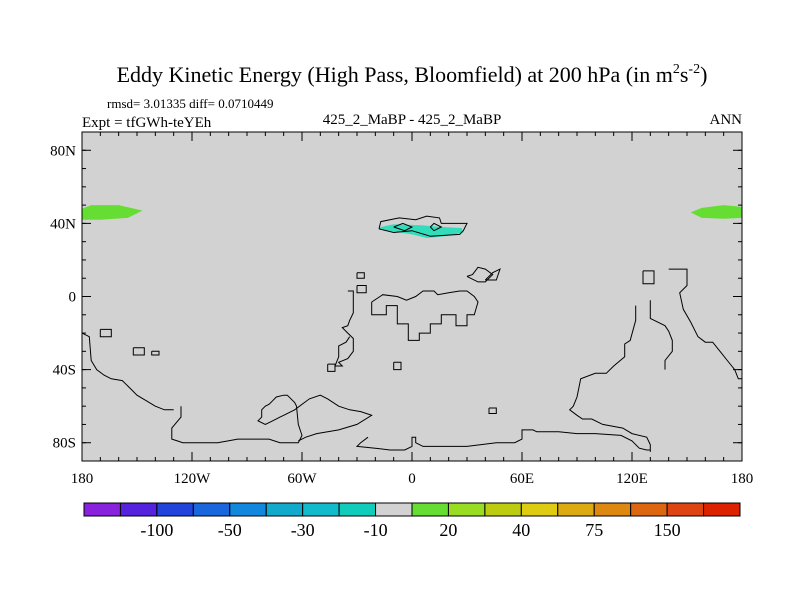 The width and height of the screenshot is (800, 600). I want to click on title-unit-sup2: -2, so click(694, 69).